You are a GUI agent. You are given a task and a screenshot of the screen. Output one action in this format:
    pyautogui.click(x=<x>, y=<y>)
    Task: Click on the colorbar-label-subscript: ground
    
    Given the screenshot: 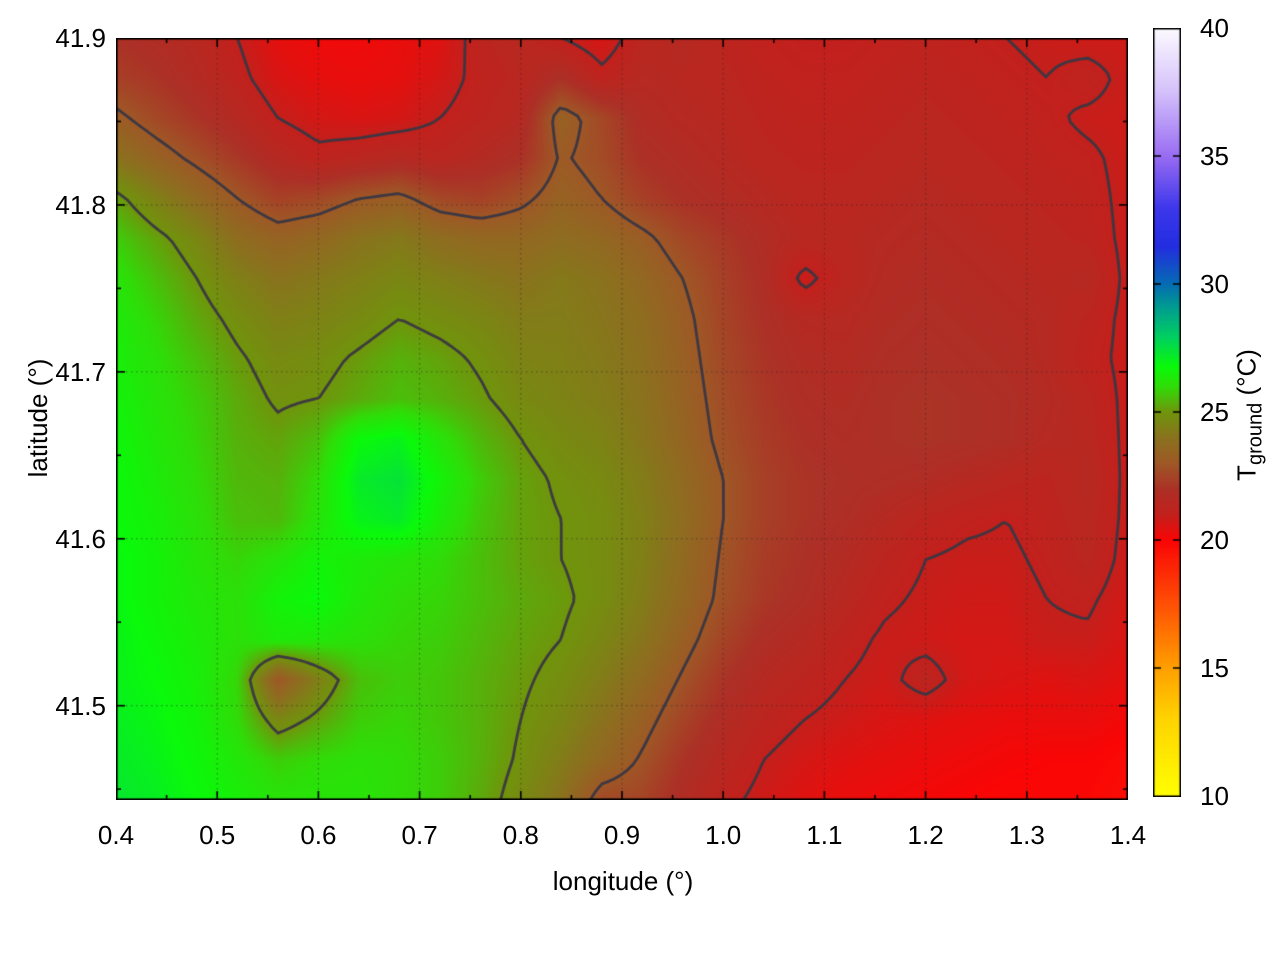 What is the action you would take?
    pyautogui.click(x=1255, y=434)
    